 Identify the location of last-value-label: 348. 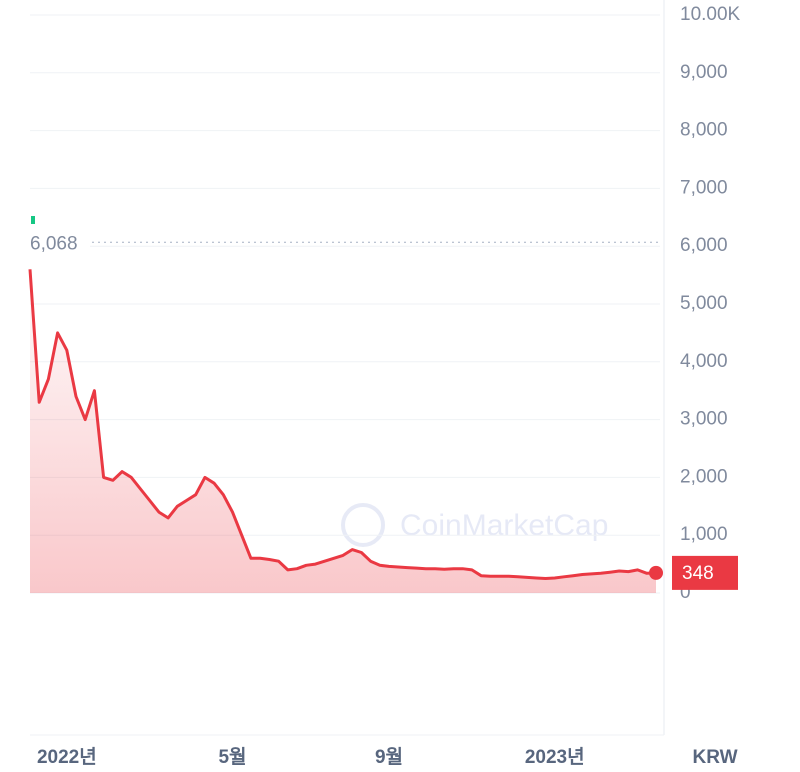
(698, 573).